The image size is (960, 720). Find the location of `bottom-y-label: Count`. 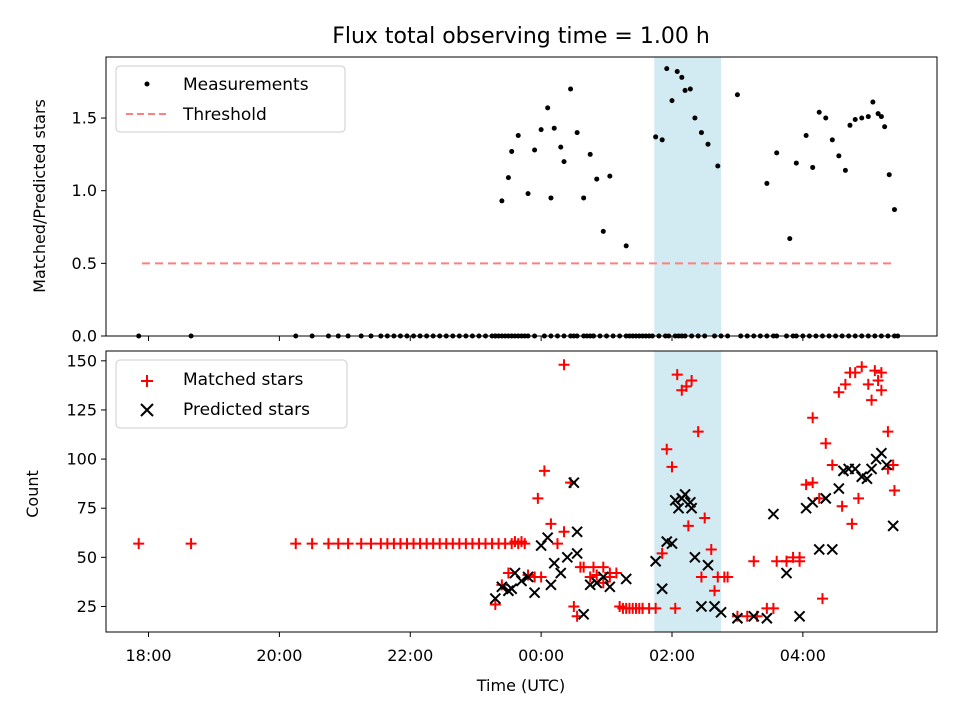

bottom-y-label: Count is located at coordinates (32, 494).